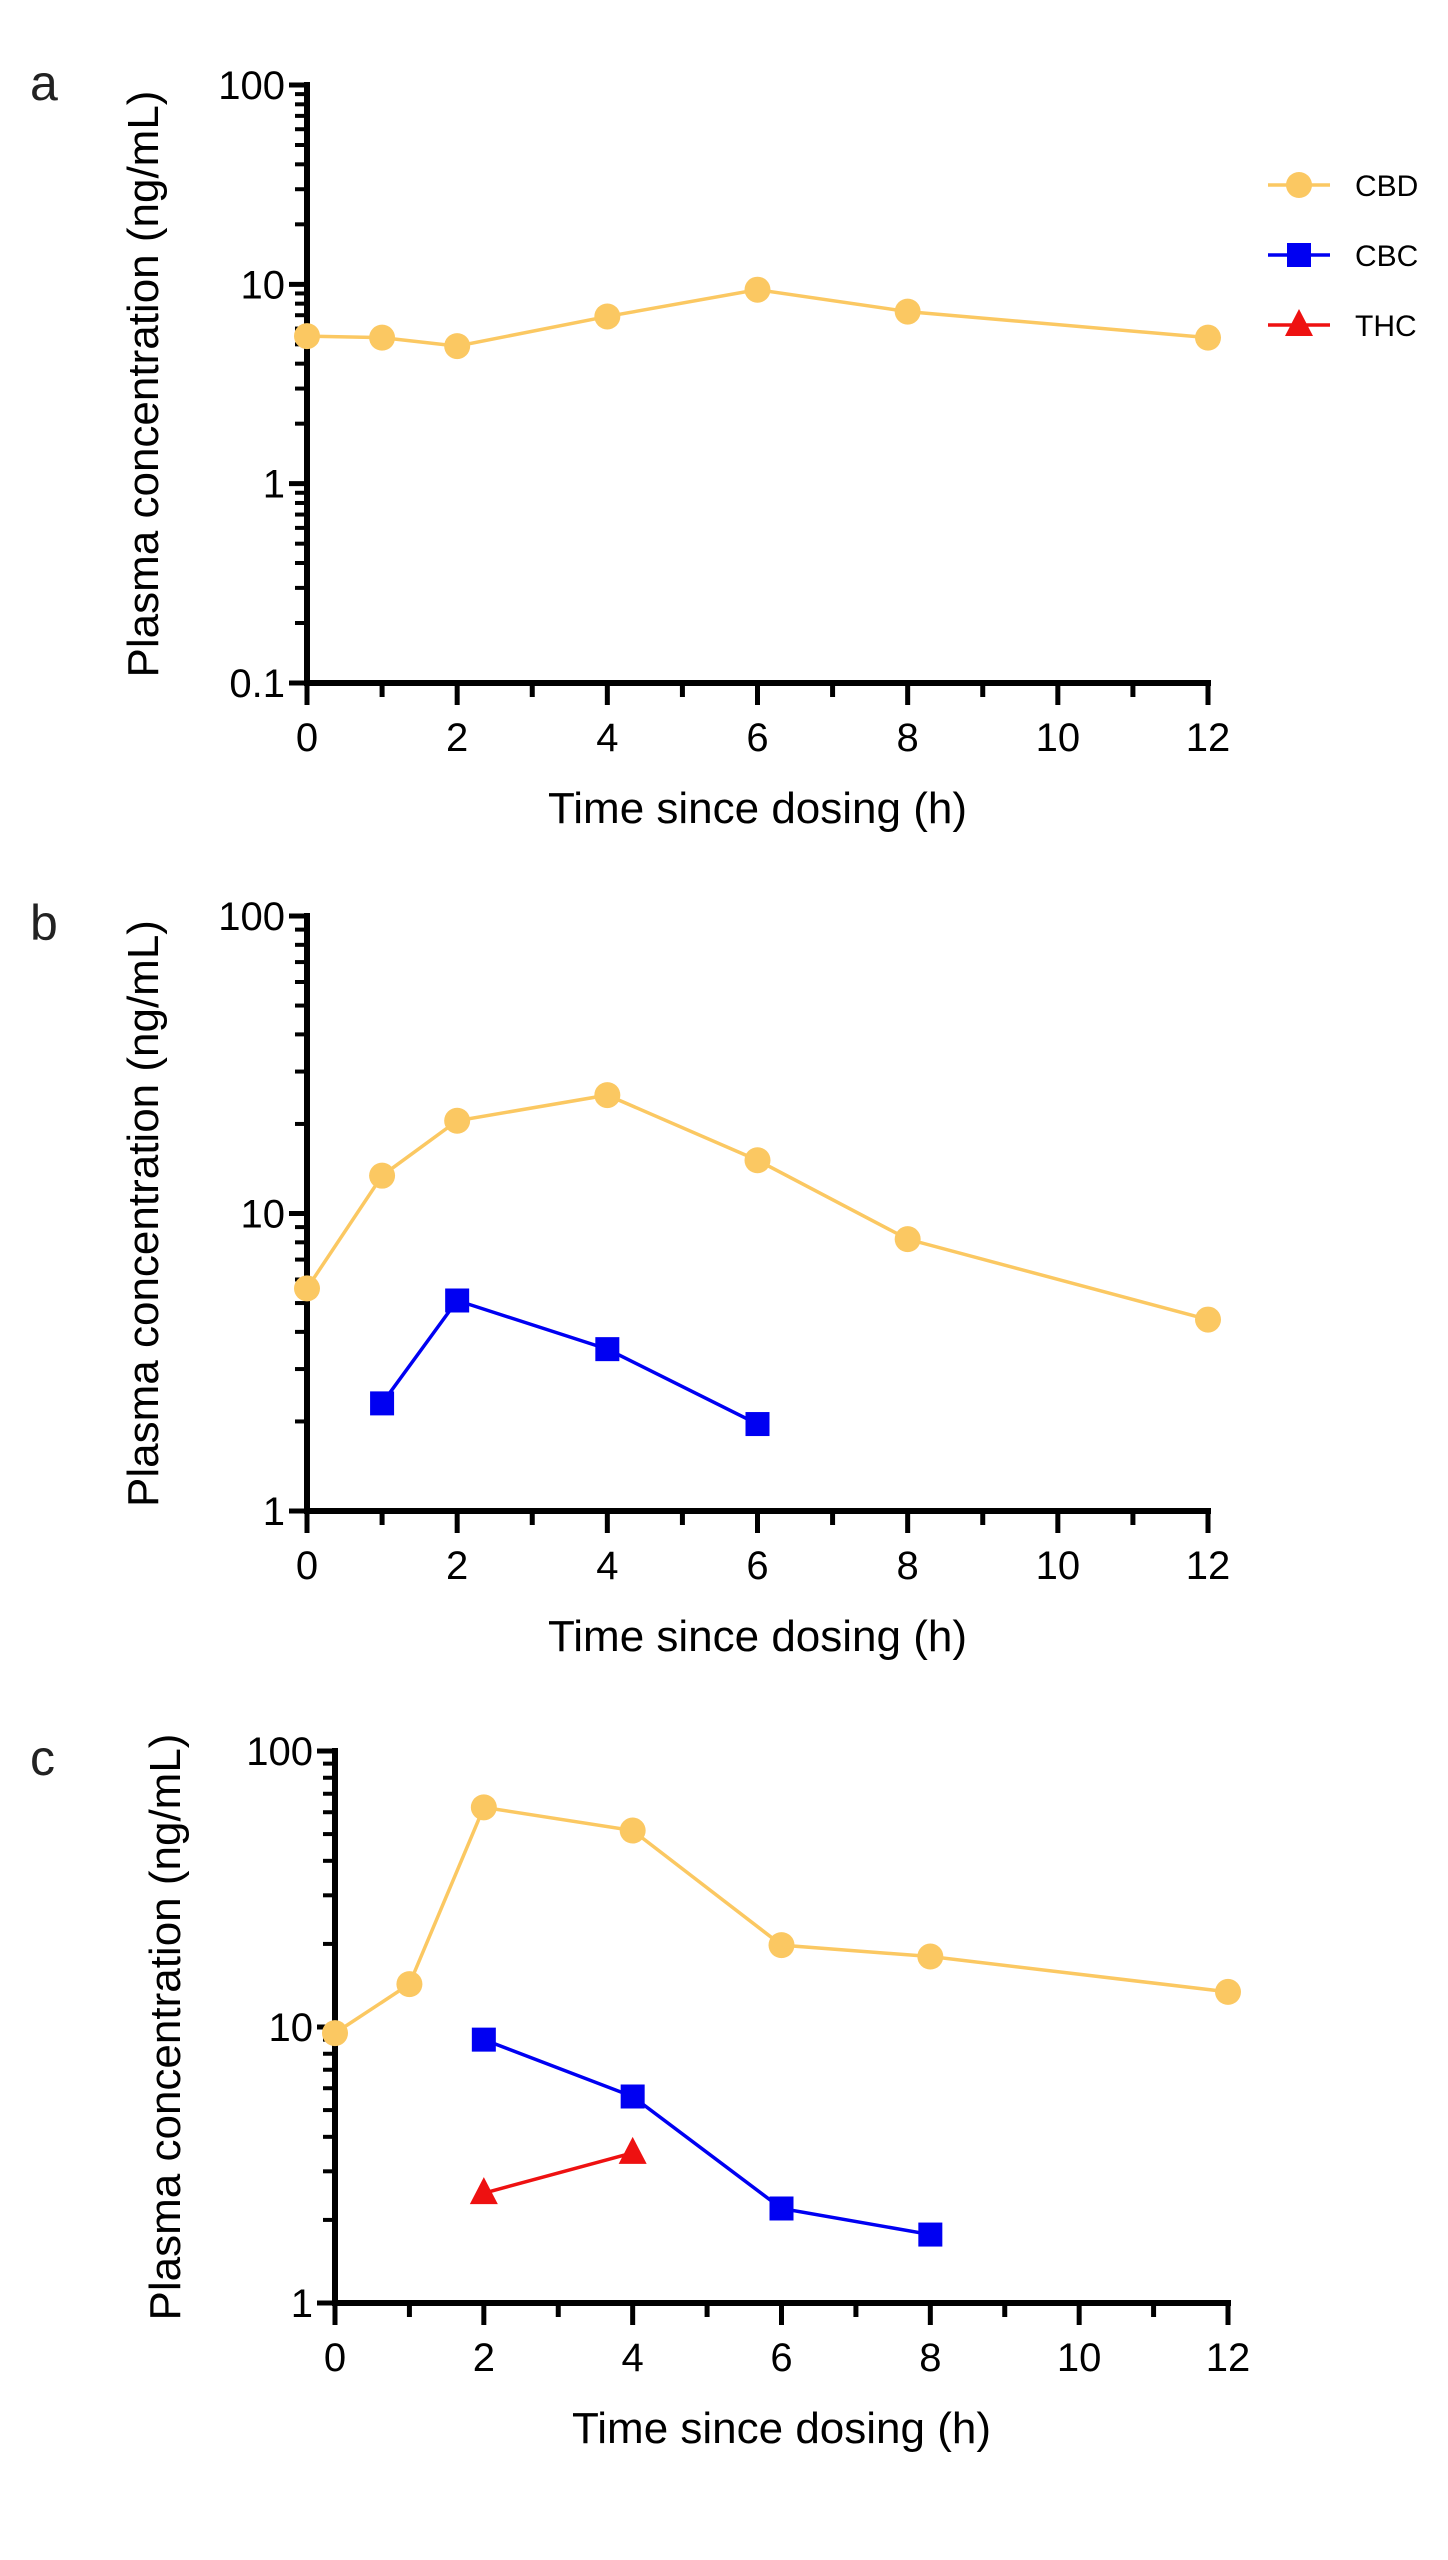 The image size is (1448, 2560). I want to click on legend-marker-square-icon, so click(1299, 255).